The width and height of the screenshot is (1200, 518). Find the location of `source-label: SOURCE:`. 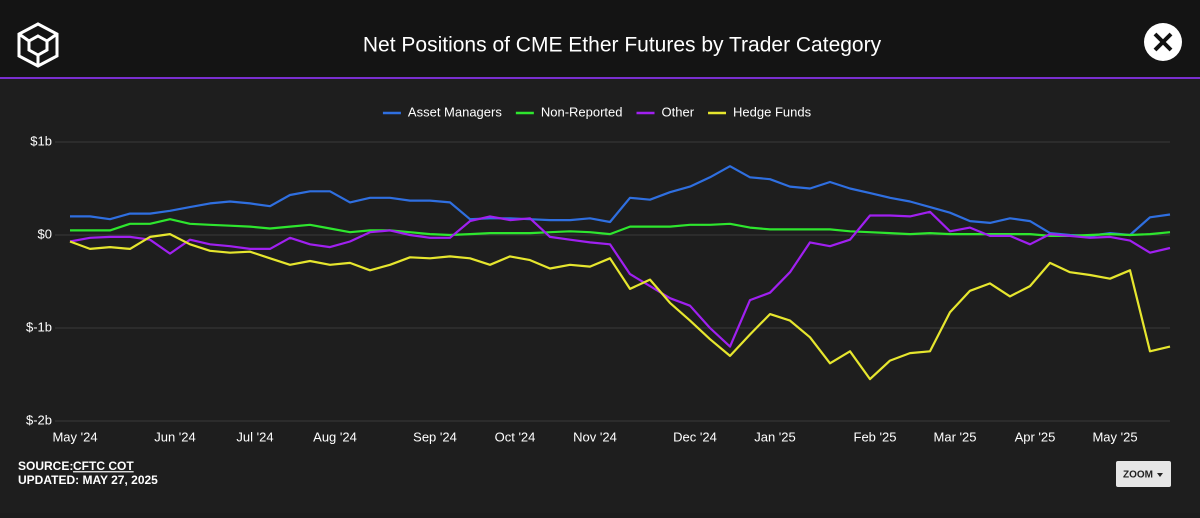

source-label: SOURCE: is located at coordinates (45, 466).